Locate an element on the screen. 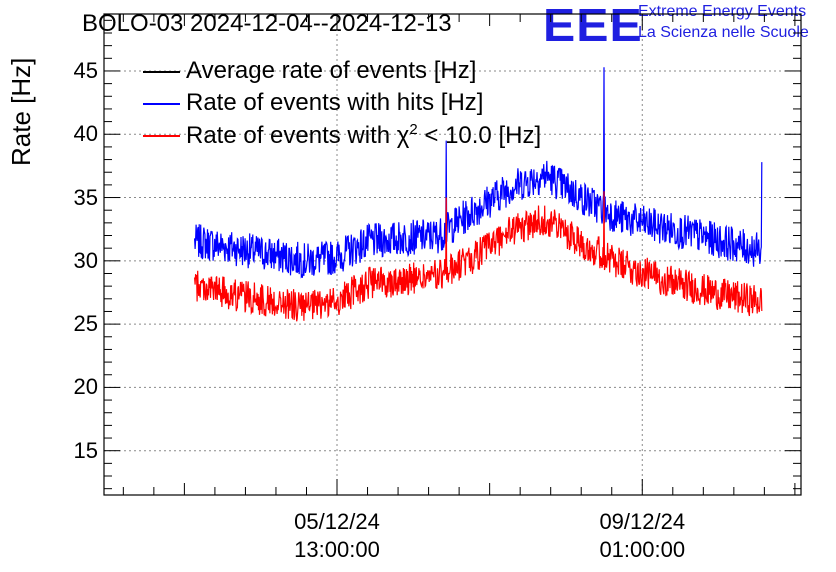 The height and width of the screenshot is (572, 836). legend-chi-prefix: Rate of events with χ is located at coordinates (298, 135).